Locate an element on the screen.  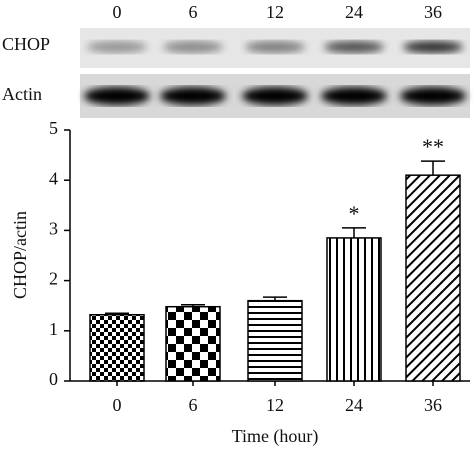
y-tick-label: 0 is located at coordinates (53, 379).